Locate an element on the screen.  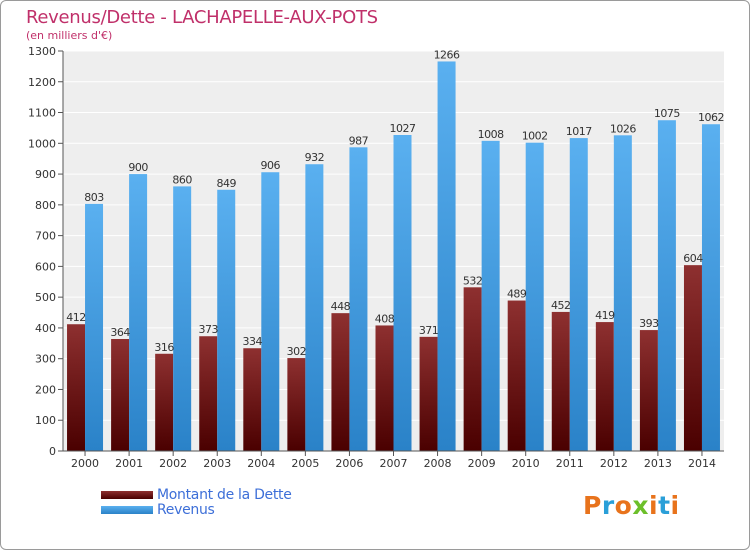
legend-item-revenus: Revenus is located at coordinates (158, 510).